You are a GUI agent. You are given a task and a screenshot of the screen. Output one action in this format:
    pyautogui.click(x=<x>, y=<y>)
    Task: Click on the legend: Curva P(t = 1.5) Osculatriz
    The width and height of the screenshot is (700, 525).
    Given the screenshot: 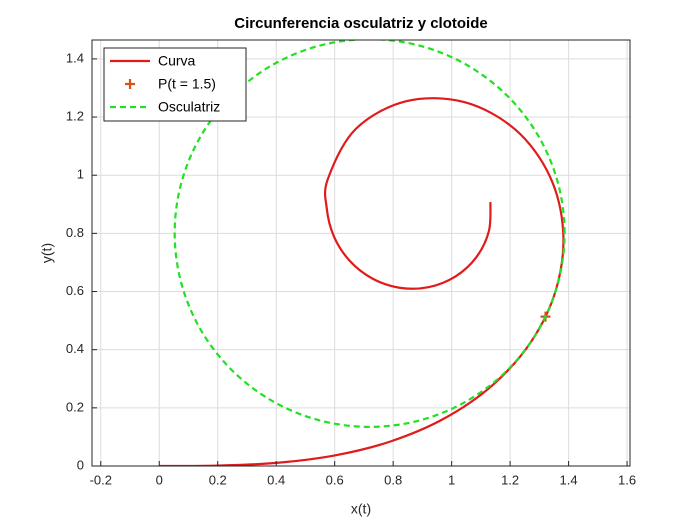 What is the action you would take?
    pyautogui.click(x=175, y=84)
    